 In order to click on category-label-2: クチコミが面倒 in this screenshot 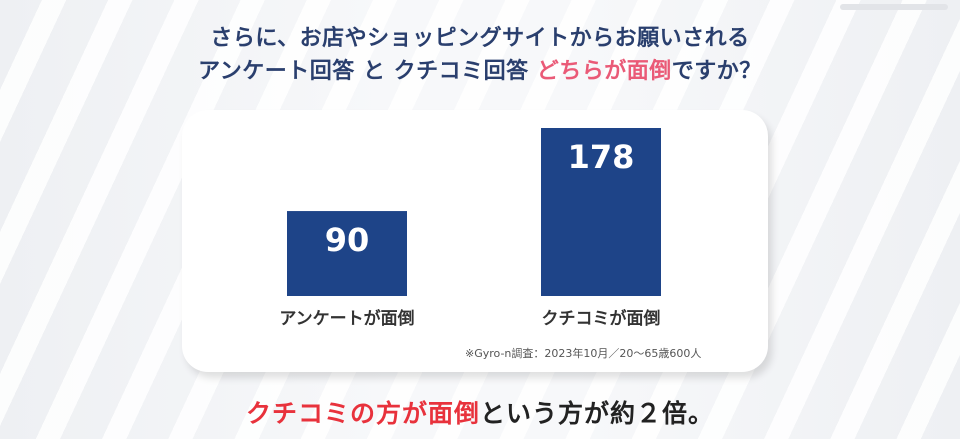, I will do `click(601, 318)`.